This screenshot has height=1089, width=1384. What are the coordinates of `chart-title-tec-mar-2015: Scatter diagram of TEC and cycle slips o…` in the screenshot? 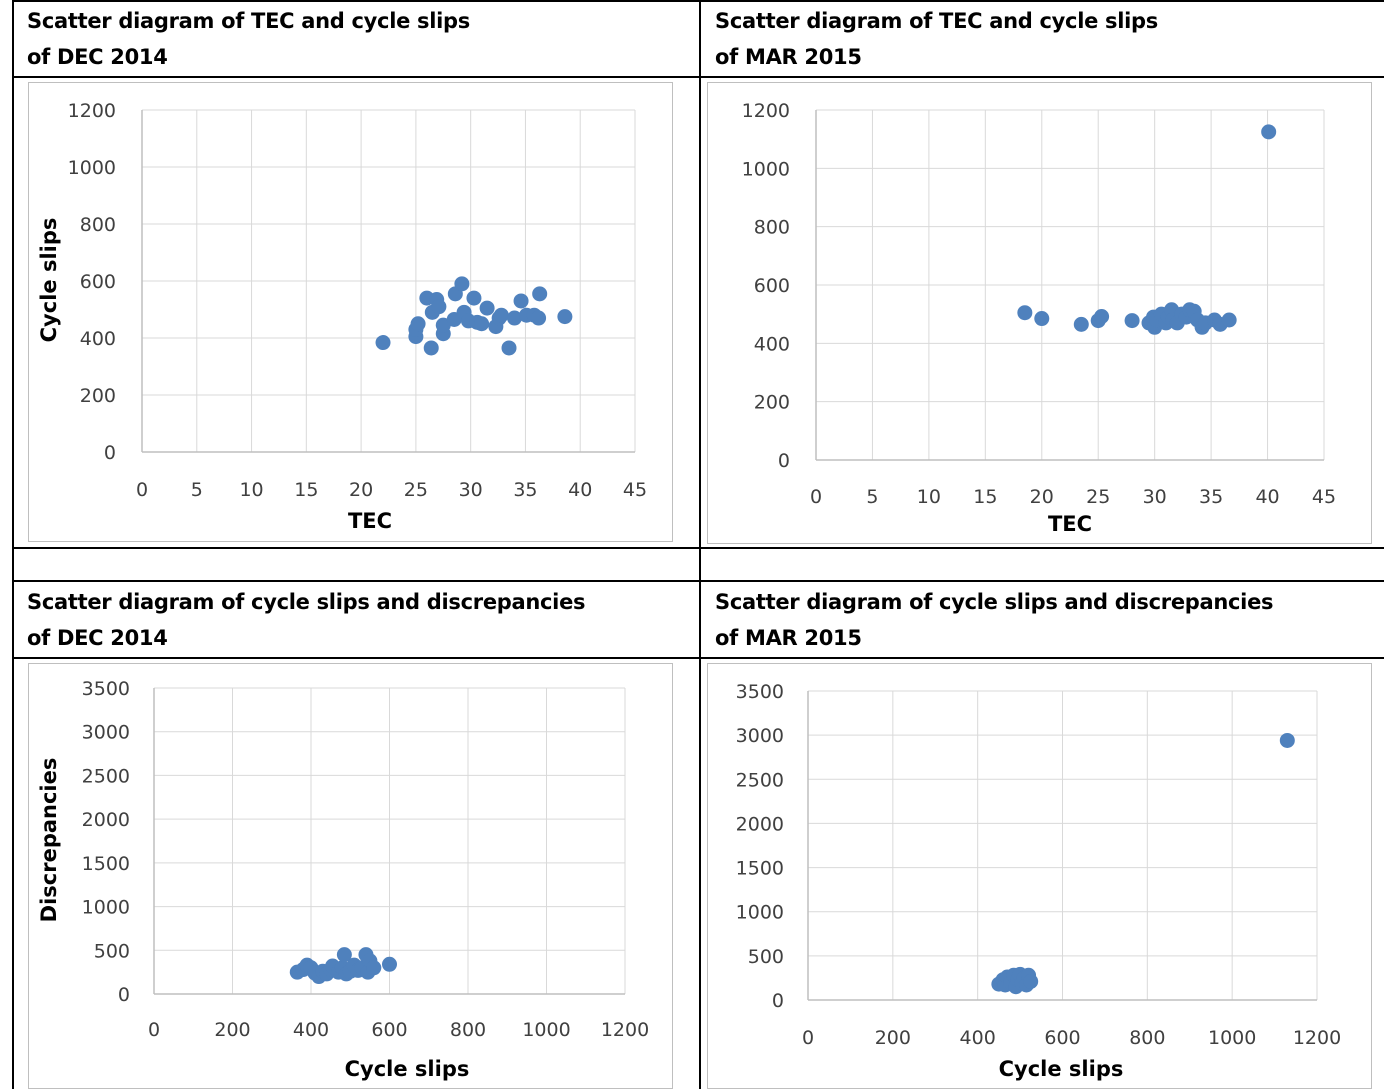 It's located at (936, 39).